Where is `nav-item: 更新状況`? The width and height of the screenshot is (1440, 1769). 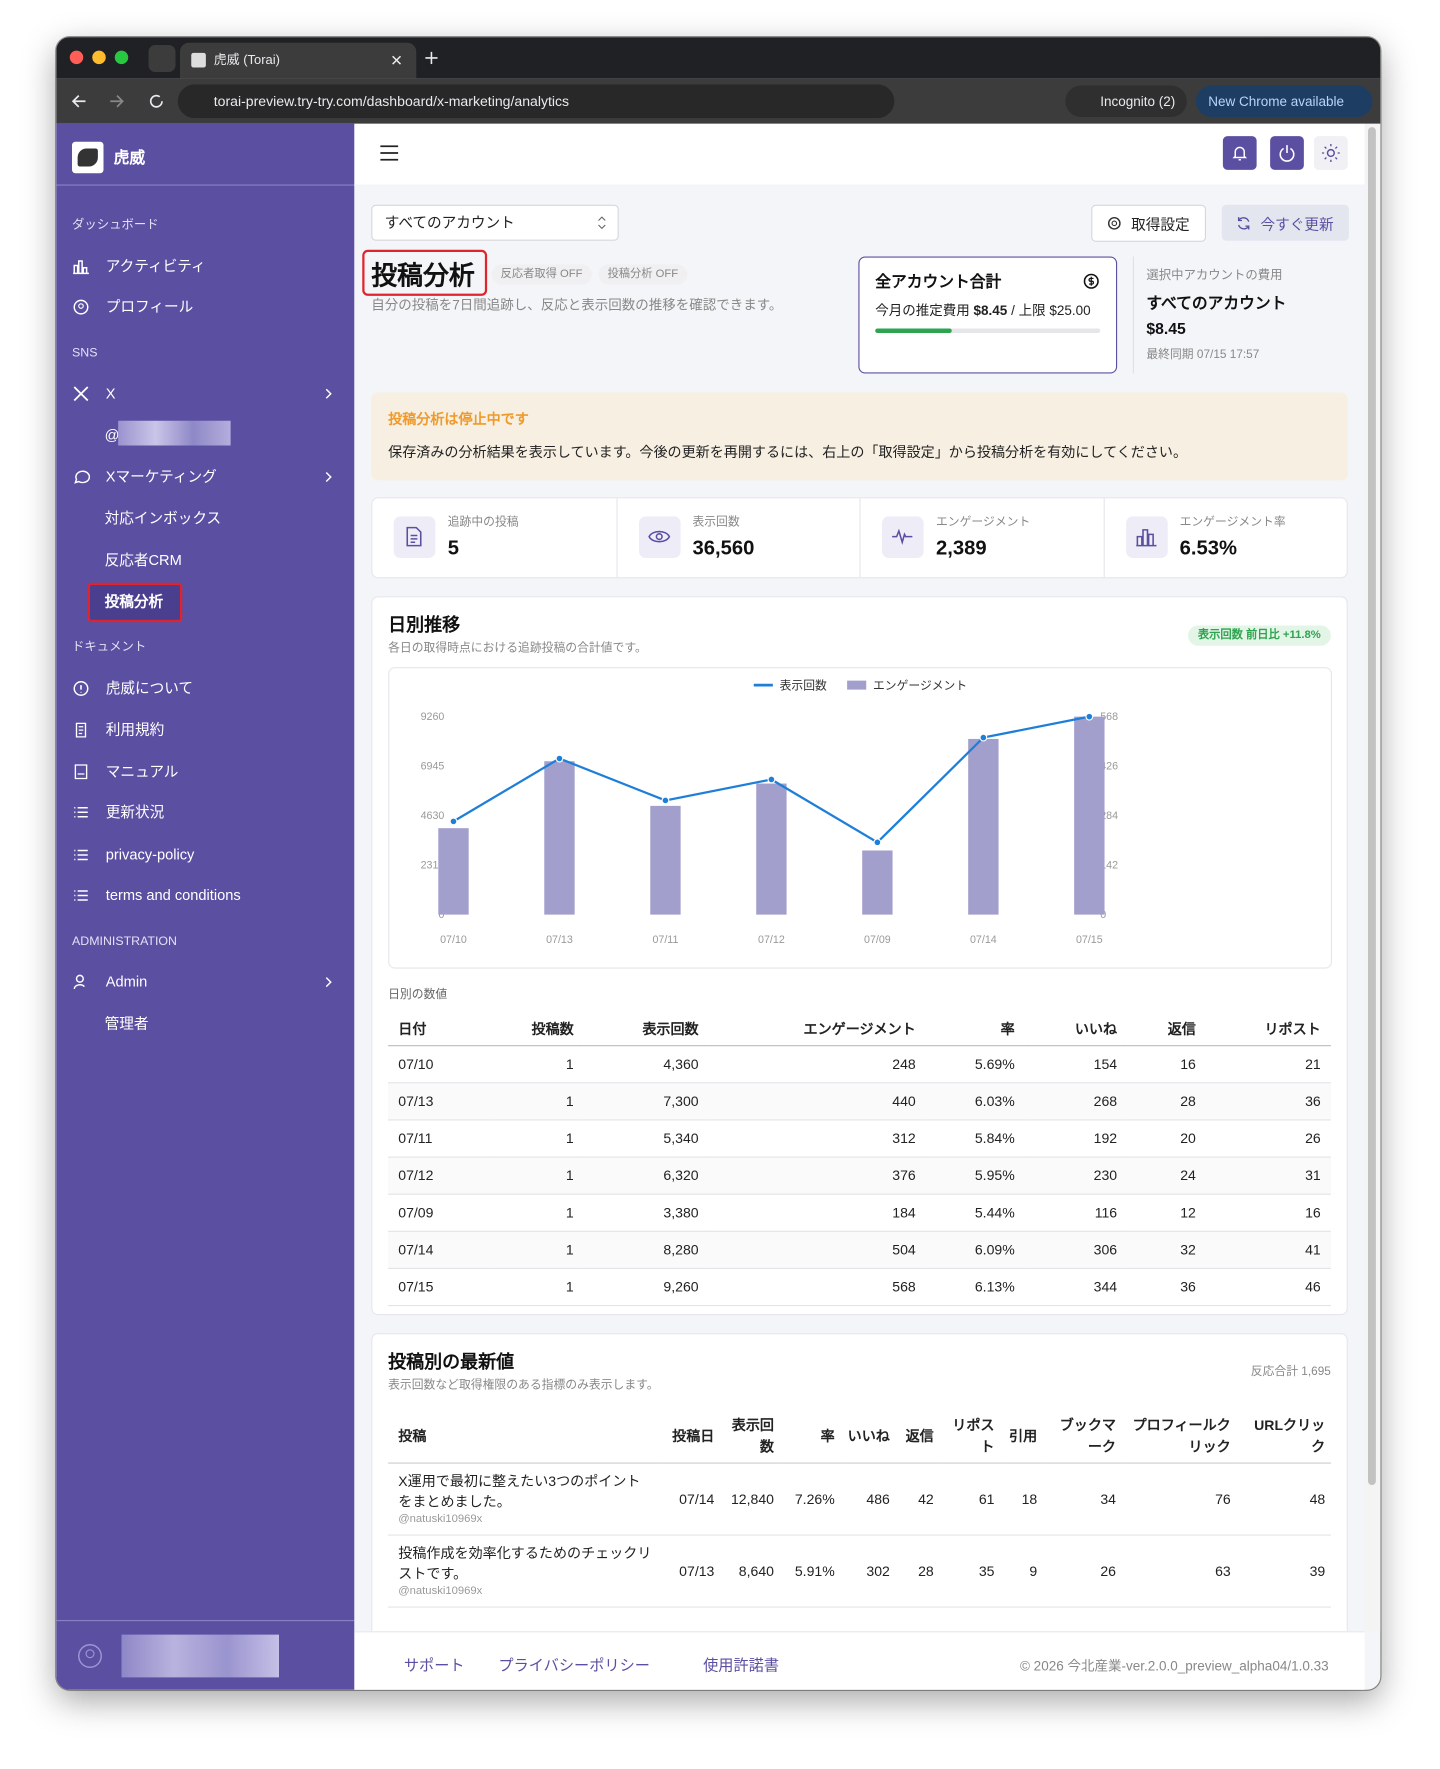
nav-item: 更新状況 is located at coordinates (135, 812).